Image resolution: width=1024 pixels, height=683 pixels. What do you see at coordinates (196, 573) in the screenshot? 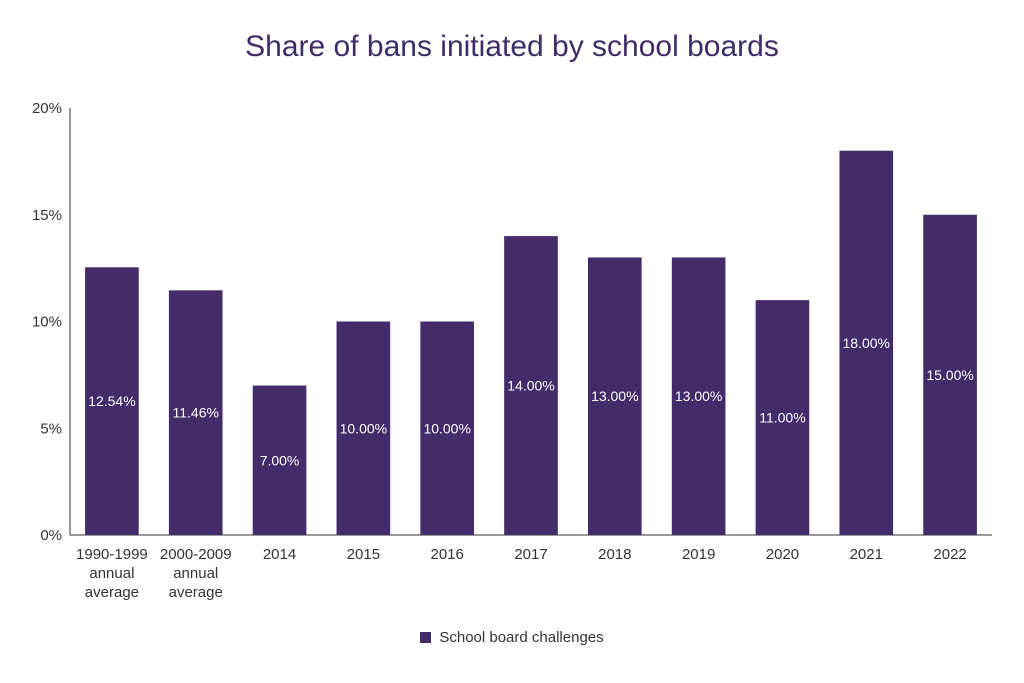
I see `x-tick-label: 2000-2009 annual average` at bounding box center [196, 573].